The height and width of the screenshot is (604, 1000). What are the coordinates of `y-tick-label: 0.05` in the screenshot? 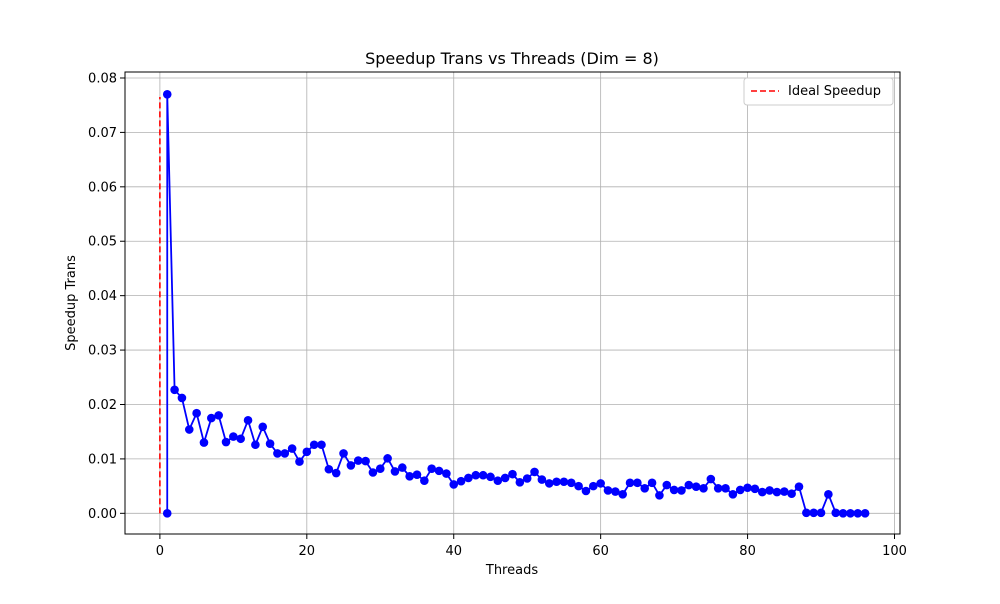 It's located at (102, 242).